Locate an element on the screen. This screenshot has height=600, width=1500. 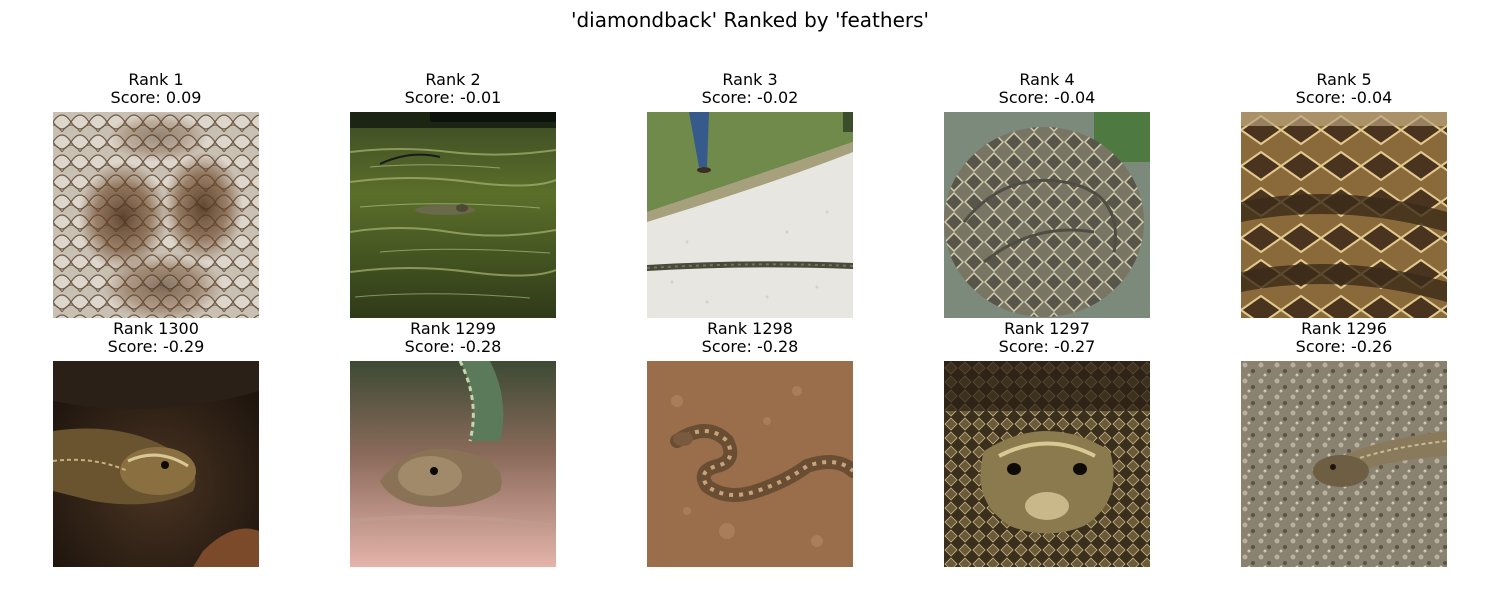
thumbnail-snake-head-dark is located at coordinates (156, 464).